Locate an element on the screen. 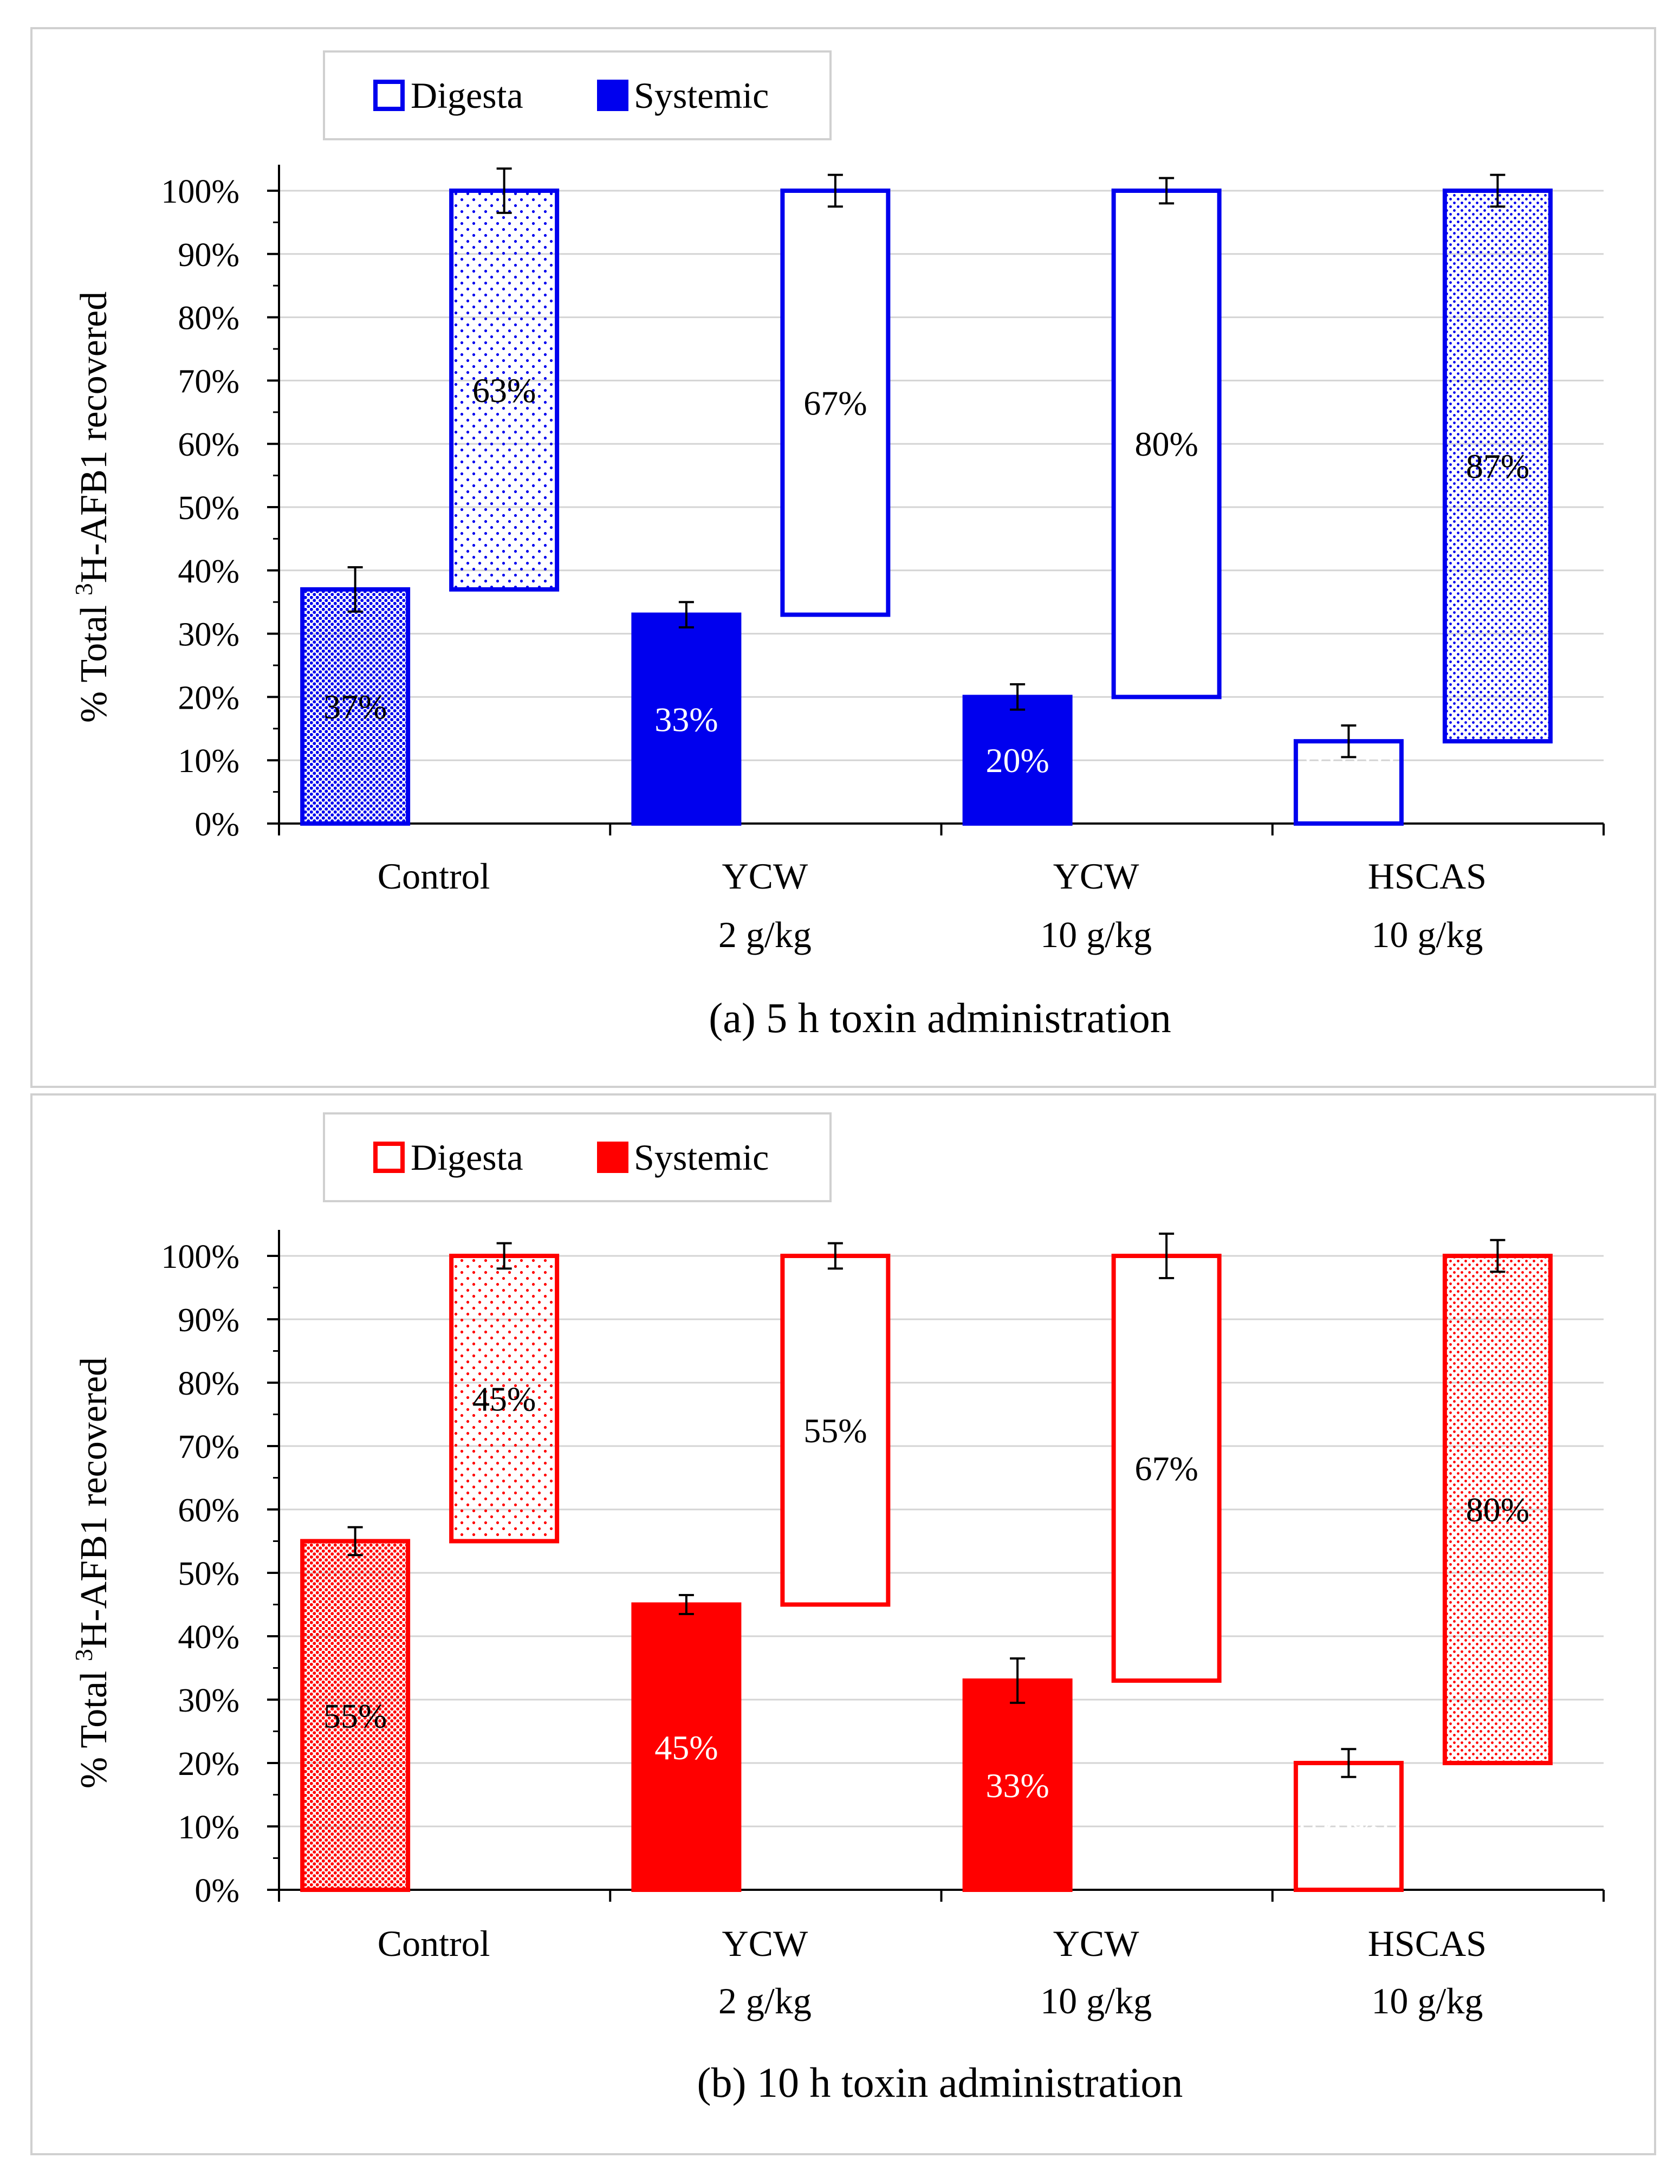 The width and height of the screenshot is (1680, 2184). data-label-digesta: 55% is located at coordinates (835, 1430).